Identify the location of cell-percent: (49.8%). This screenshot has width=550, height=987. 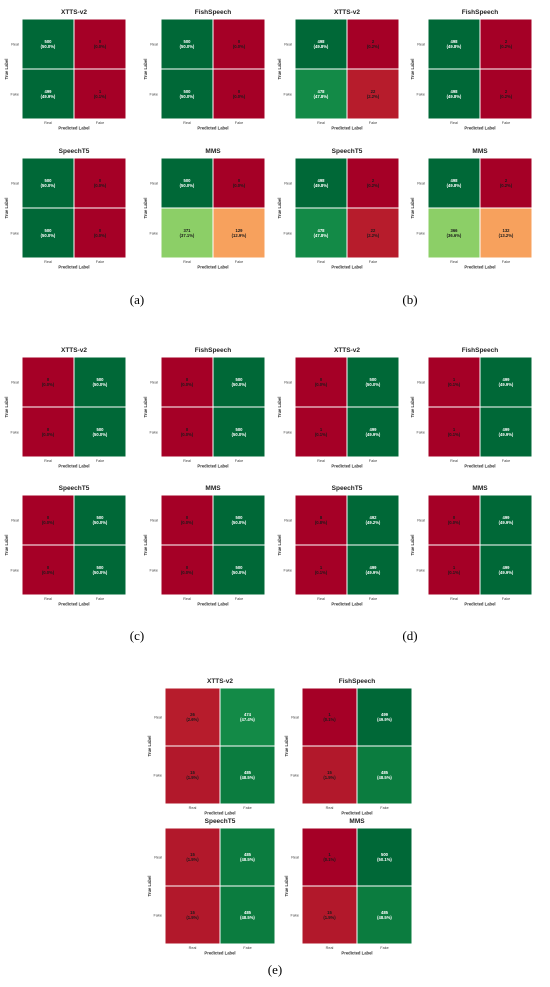
(321, 46).